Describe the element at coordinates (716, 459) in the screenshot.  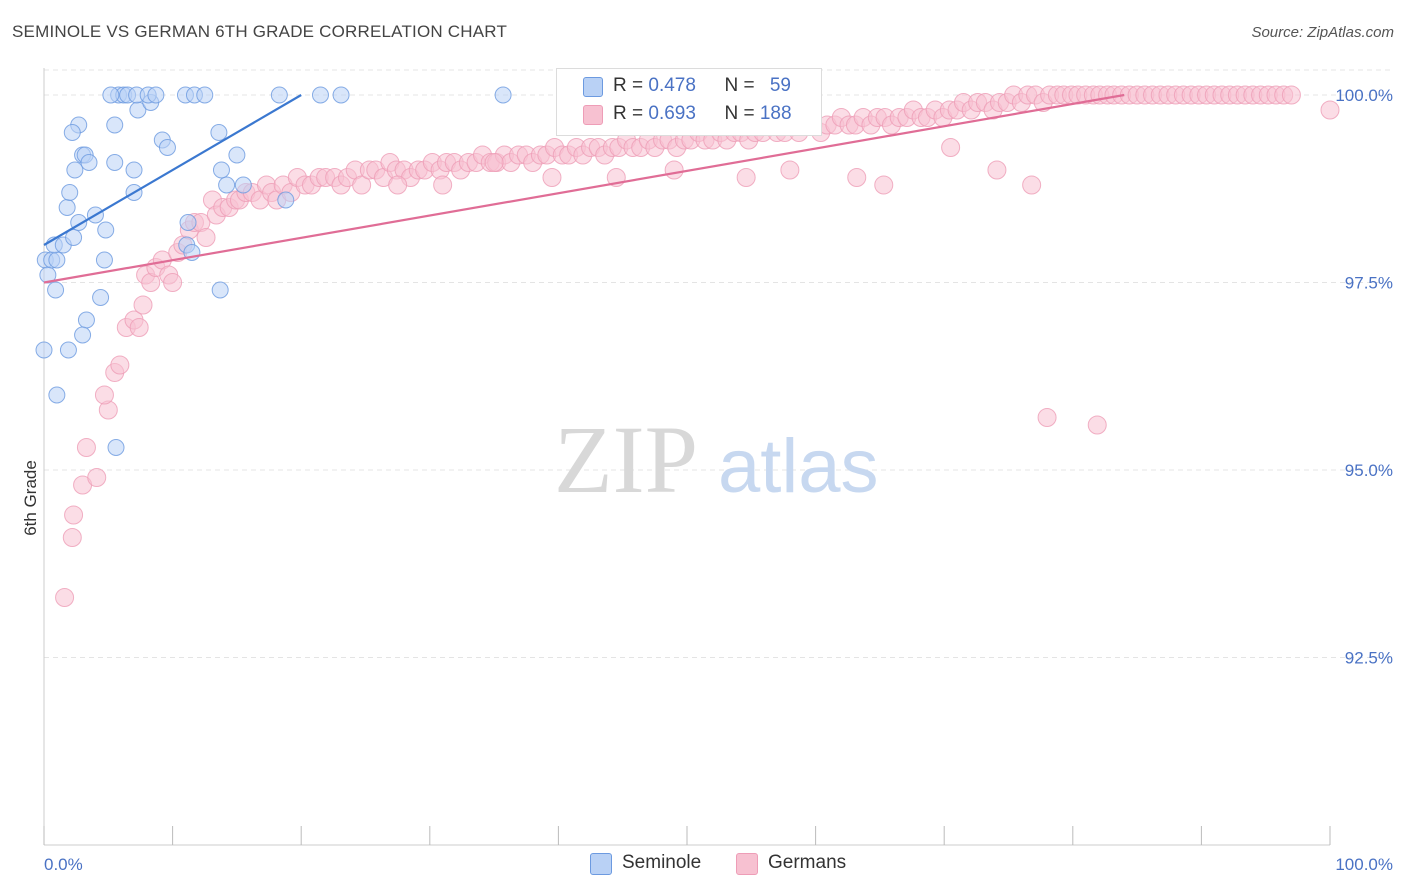
I see `watermark: ZIP atlas` at that location.